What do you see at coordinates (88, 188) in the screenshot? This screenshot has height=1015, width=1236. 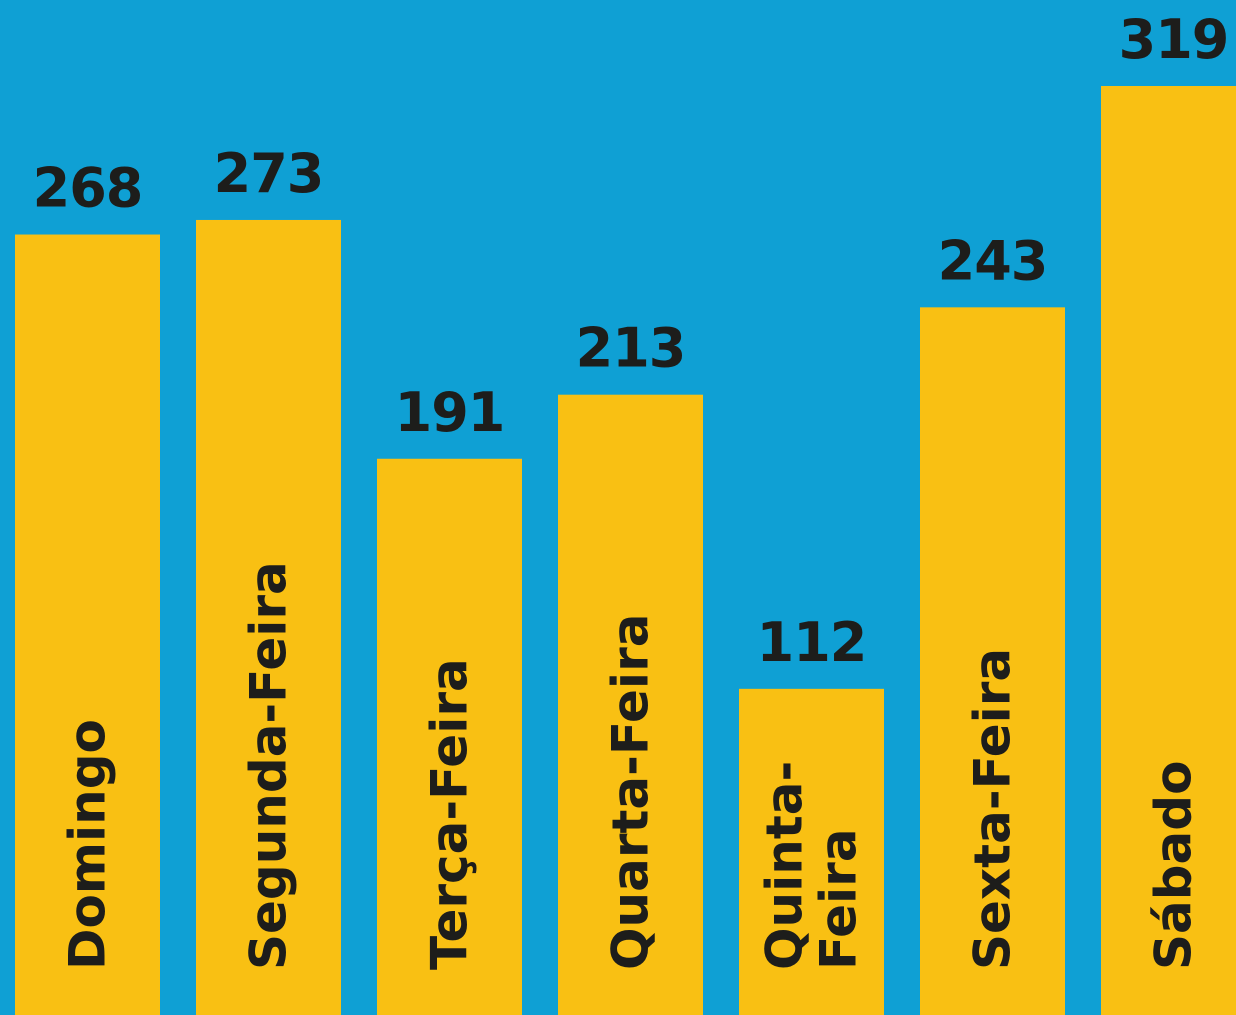 I see `value-label: 268` at bounding box center [88, 188].